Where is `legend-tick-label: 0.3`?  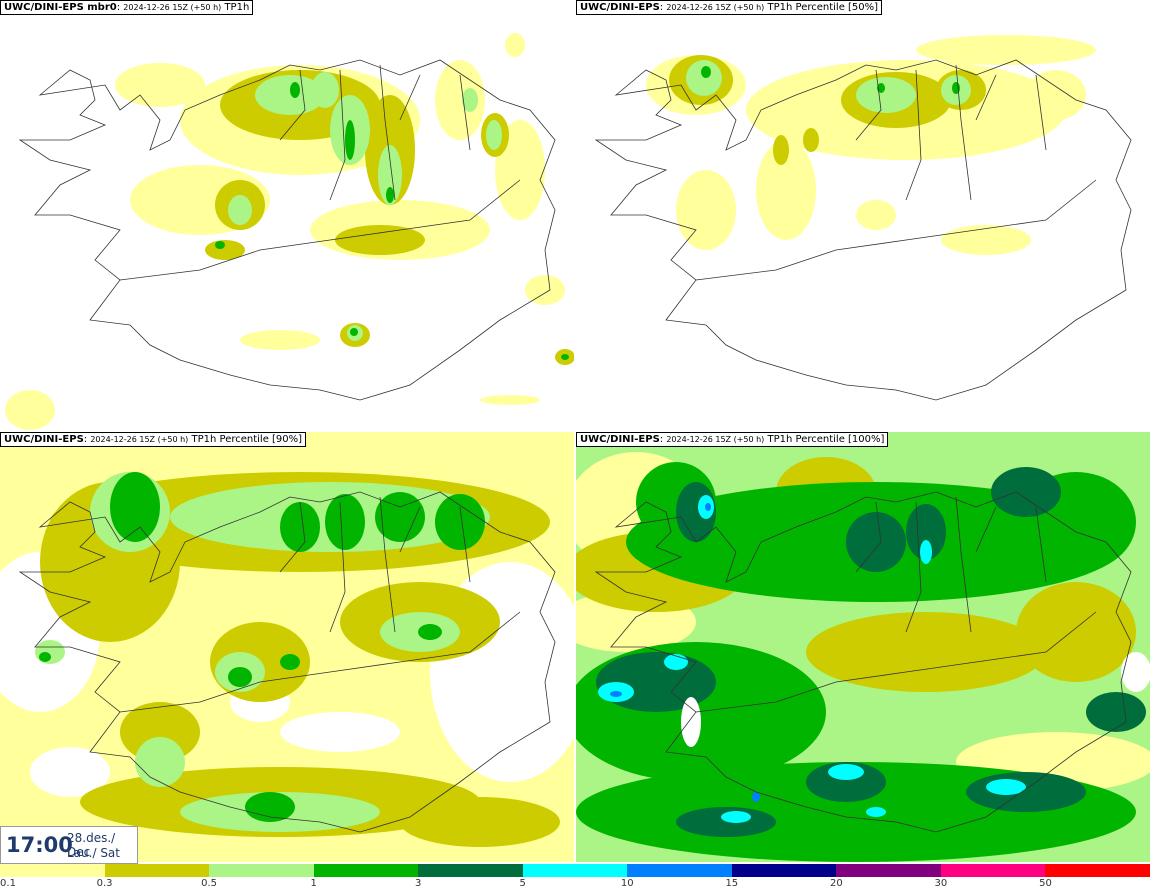
legend-tick-label: 0.3 is located at coordinates (104, 883).